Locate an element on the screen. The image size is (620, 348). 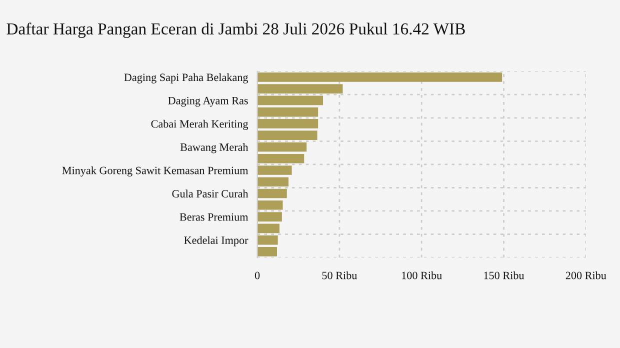
y-tick-label: Daging Sapi Paha Belakang is located at coordinates (186, 78).